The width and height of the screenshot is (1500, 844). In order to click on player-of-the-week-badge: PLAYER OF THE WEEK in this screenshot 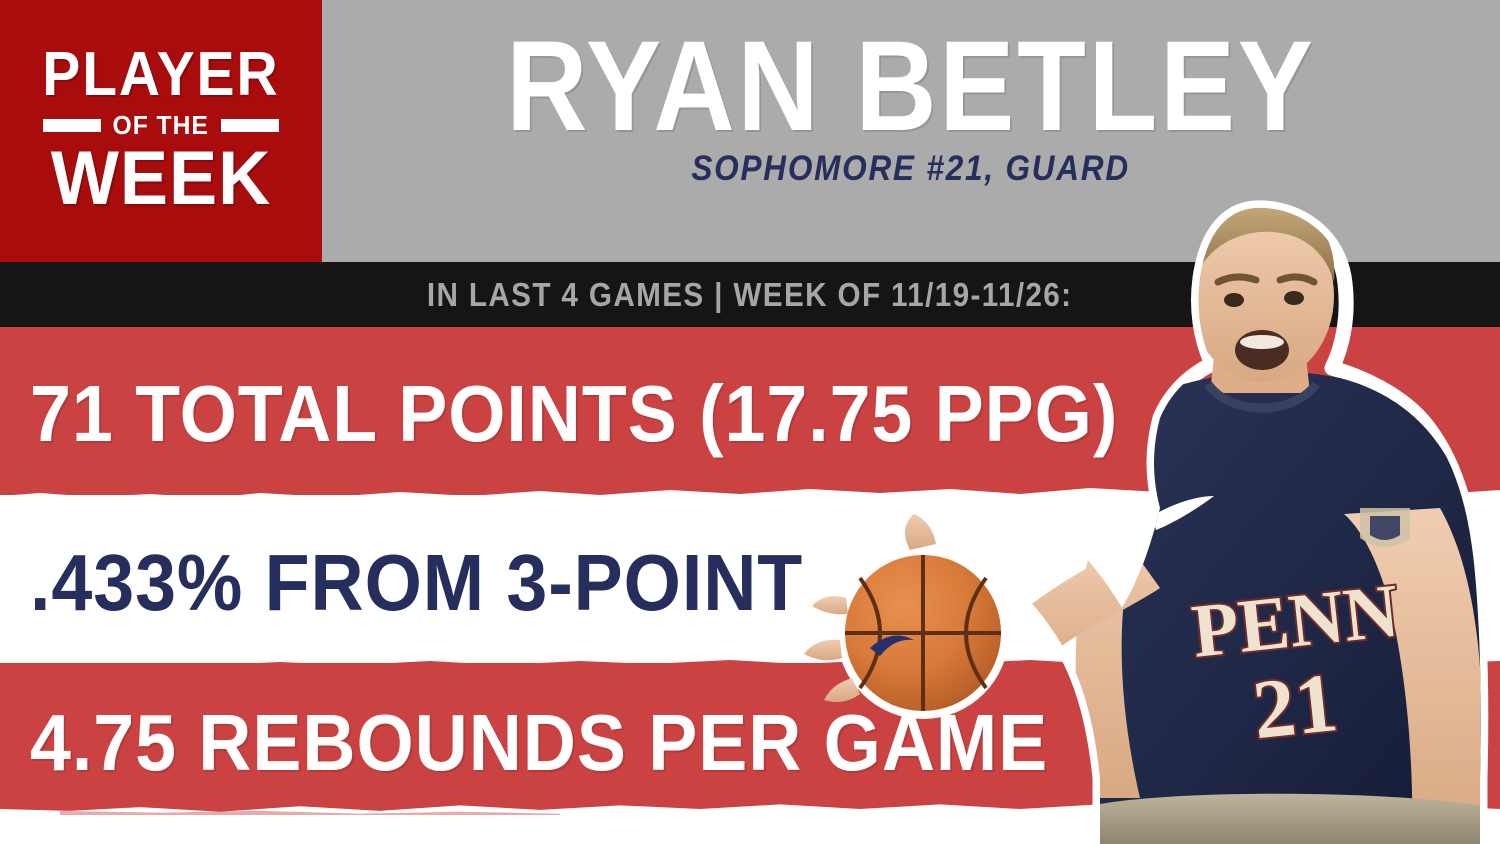, I will do `click(161, 131)`.